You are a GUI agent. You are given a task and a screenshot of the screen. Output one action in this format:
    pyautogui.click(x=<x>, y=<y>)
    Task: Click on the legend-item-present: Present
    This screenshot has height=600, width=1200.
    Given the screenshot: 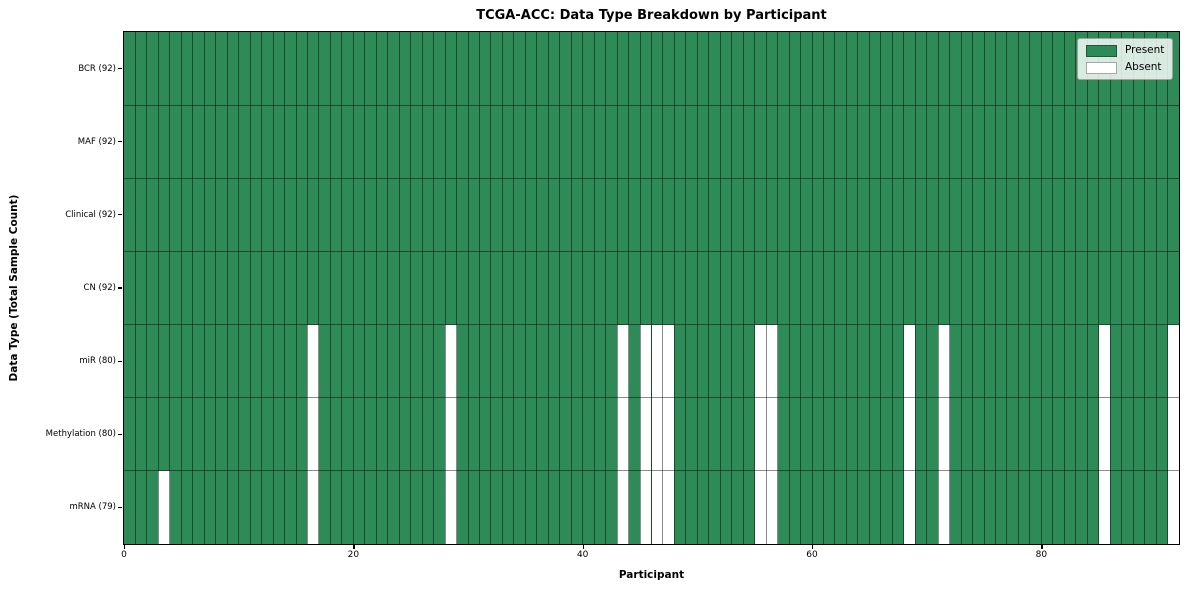 What is the action you would take?
    pyautogui.click(x=1125, y=50)
    